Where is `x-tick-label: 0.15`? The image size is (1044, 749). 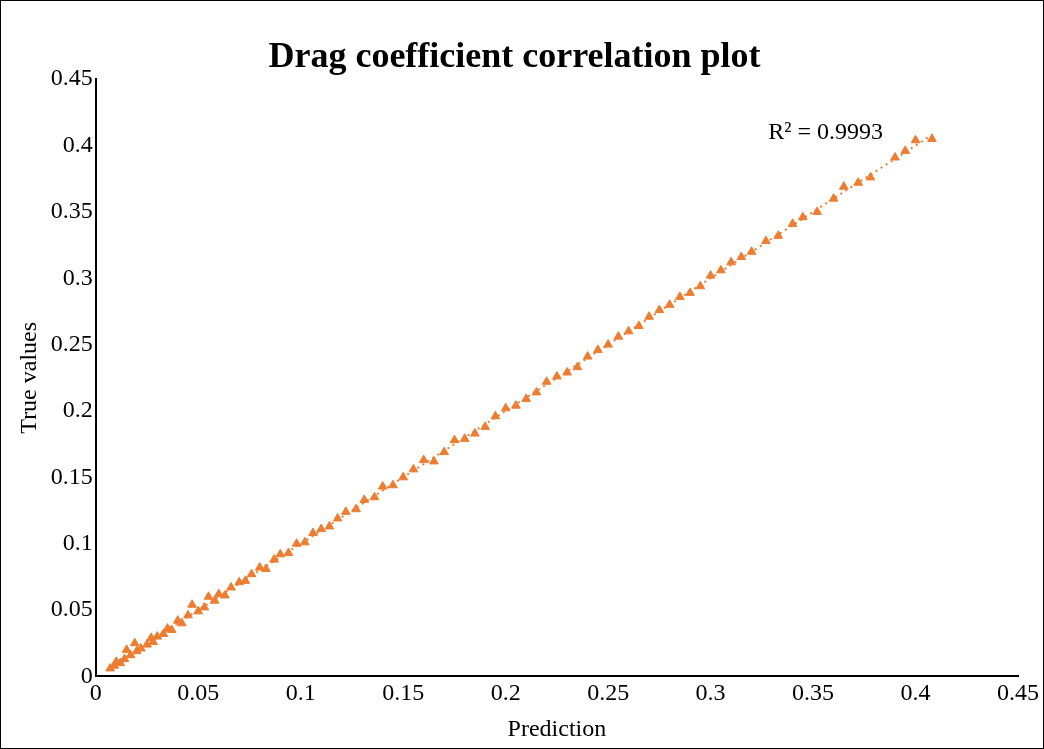
x-tick-label: 0.15 is located at coordinates (403, 692).